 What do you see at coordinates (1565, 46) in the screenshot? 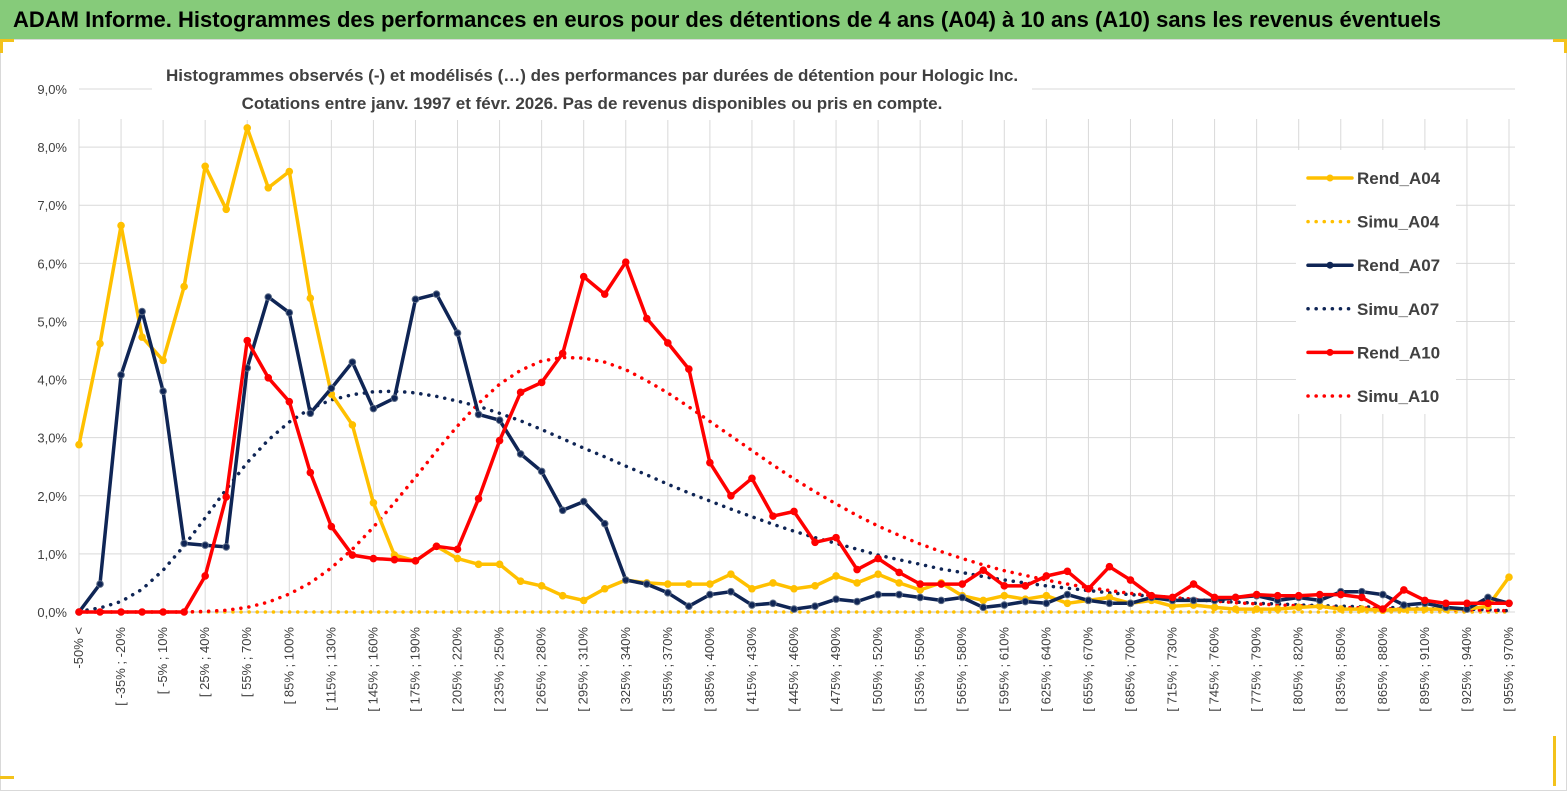
I see `corner-accent-top-right-v` at bounding box center [1565, 46].